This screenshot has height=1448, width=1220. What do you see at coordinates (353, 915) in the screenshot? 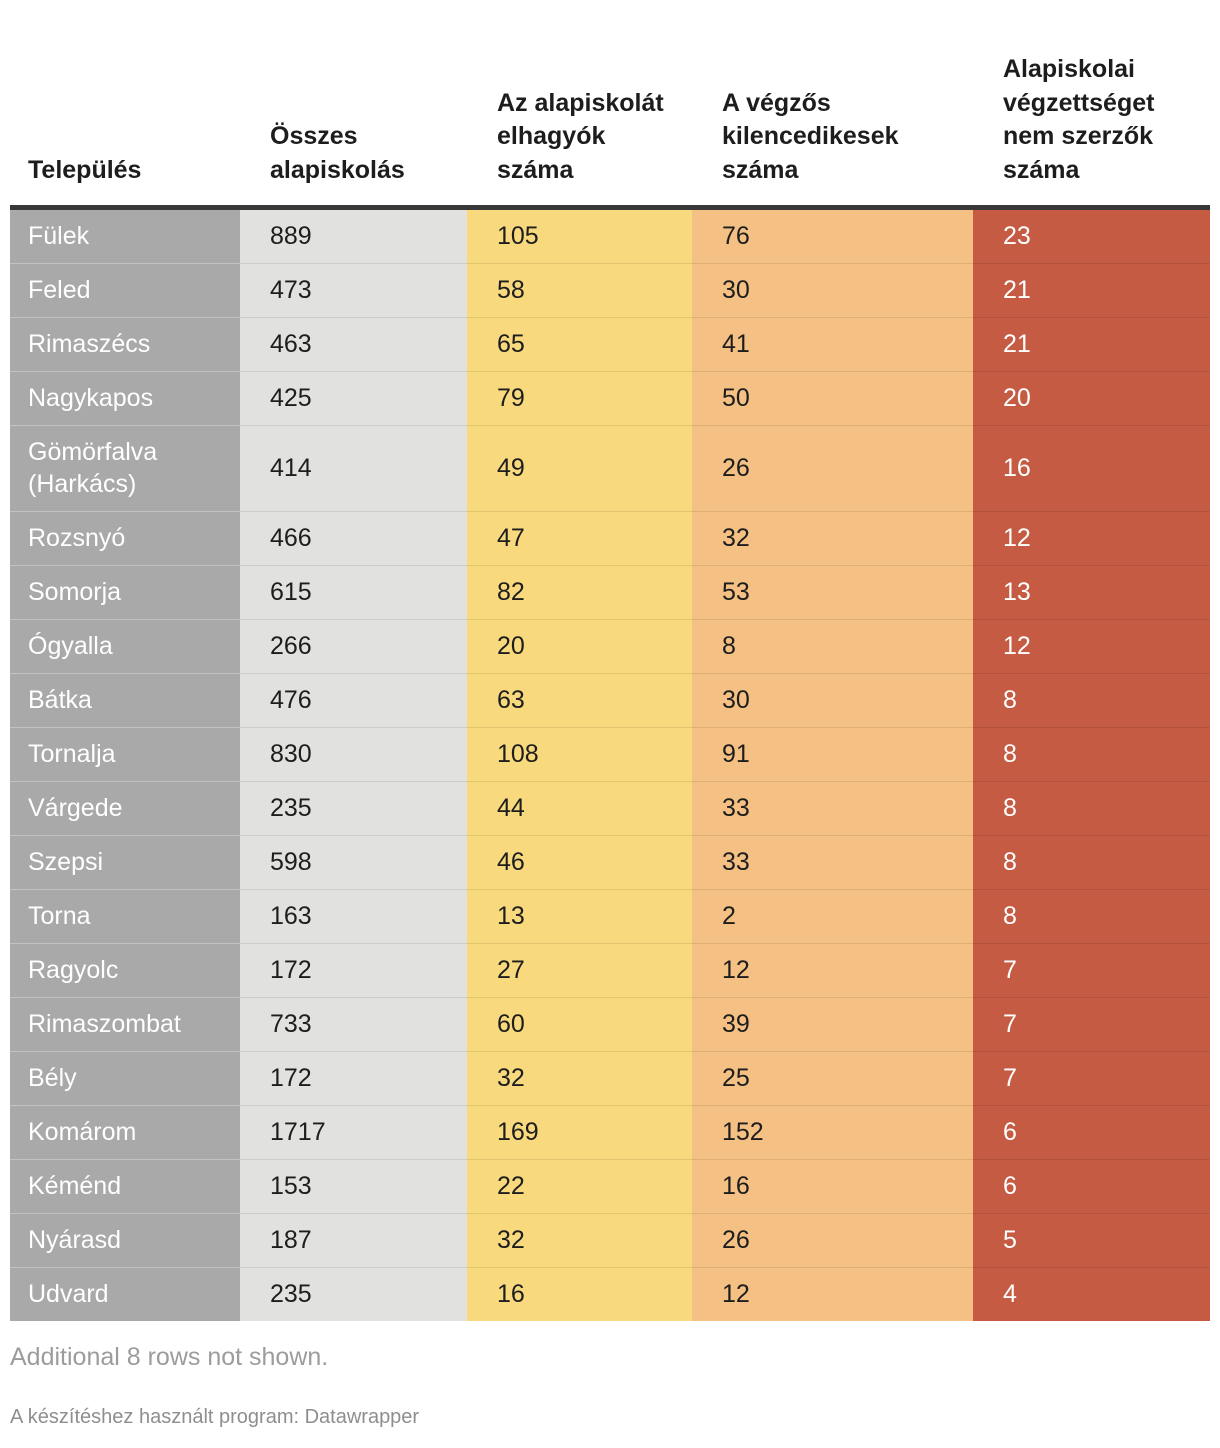
I see `value-cell: 163` at bounding box center [353, 915].